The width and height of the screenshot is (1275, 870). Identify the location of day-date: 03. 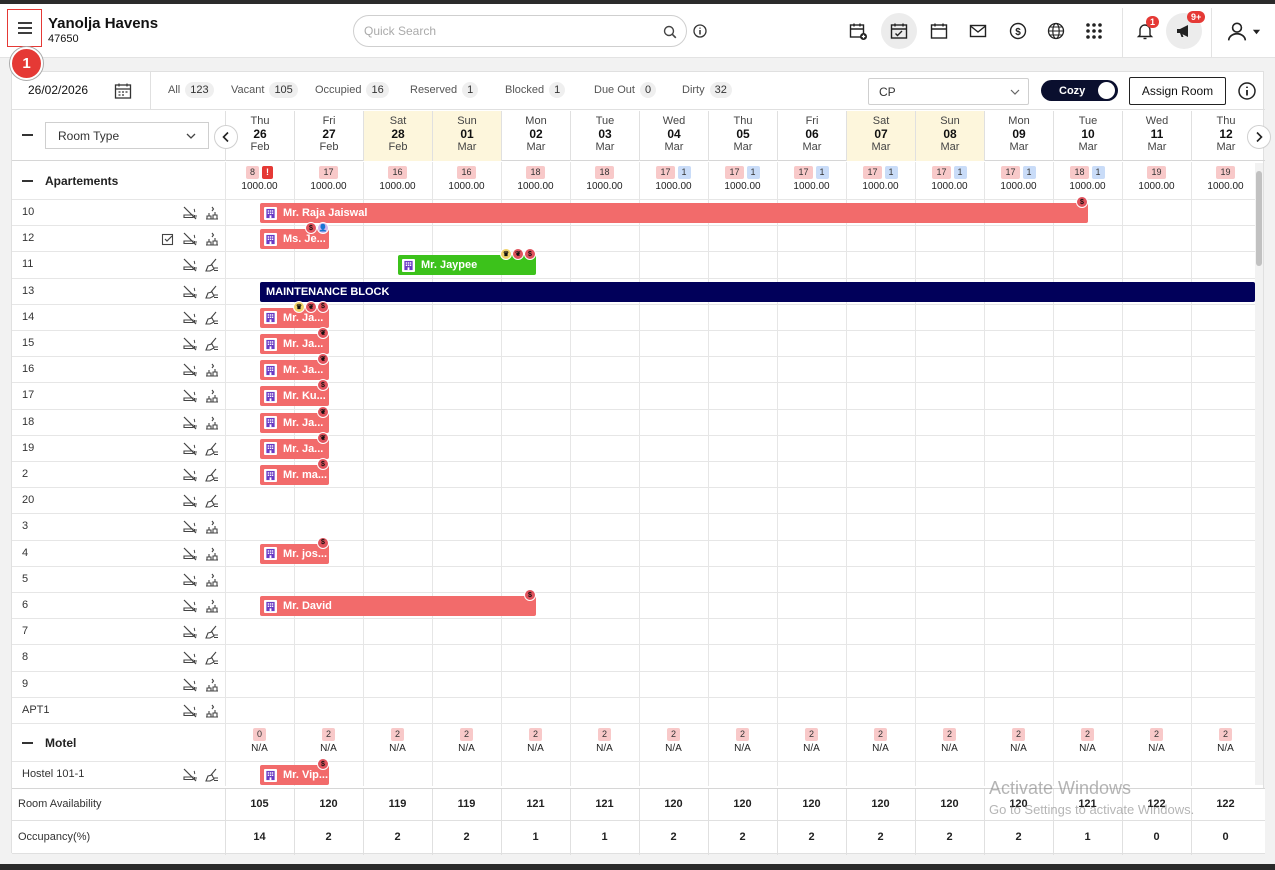
(605, 134).